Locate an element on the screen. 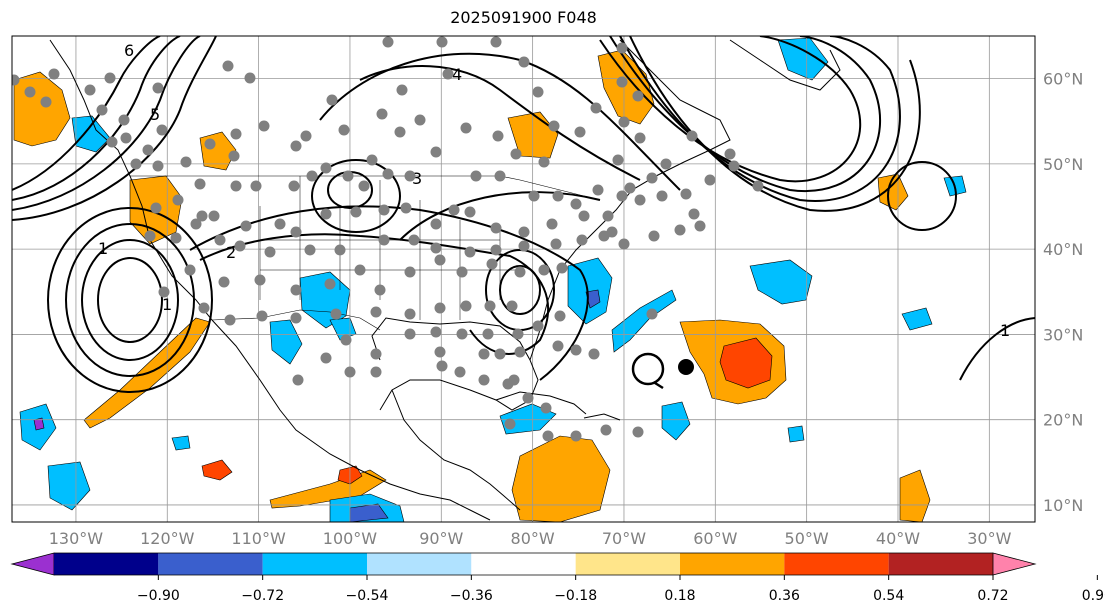  colorbar-tick-label: 0.36 is located at coordinates (784, 596).